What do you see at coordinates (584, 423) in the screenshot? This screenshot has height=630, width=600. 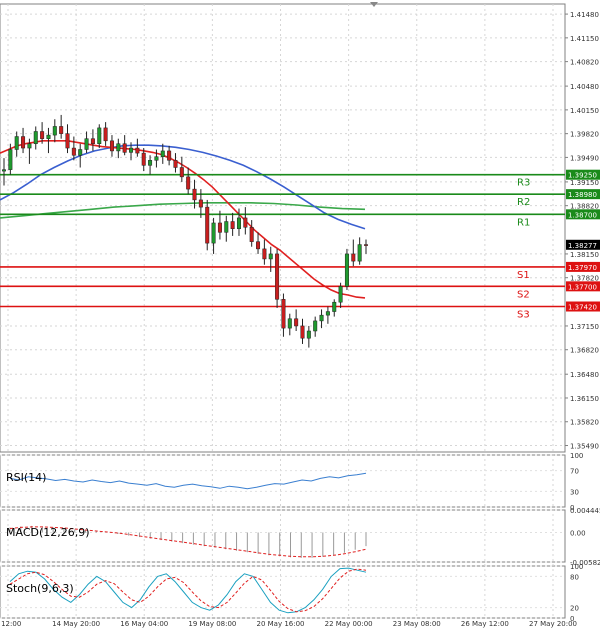 I see `price-tick-label: 1.35820` at bounding box center [584, 423].